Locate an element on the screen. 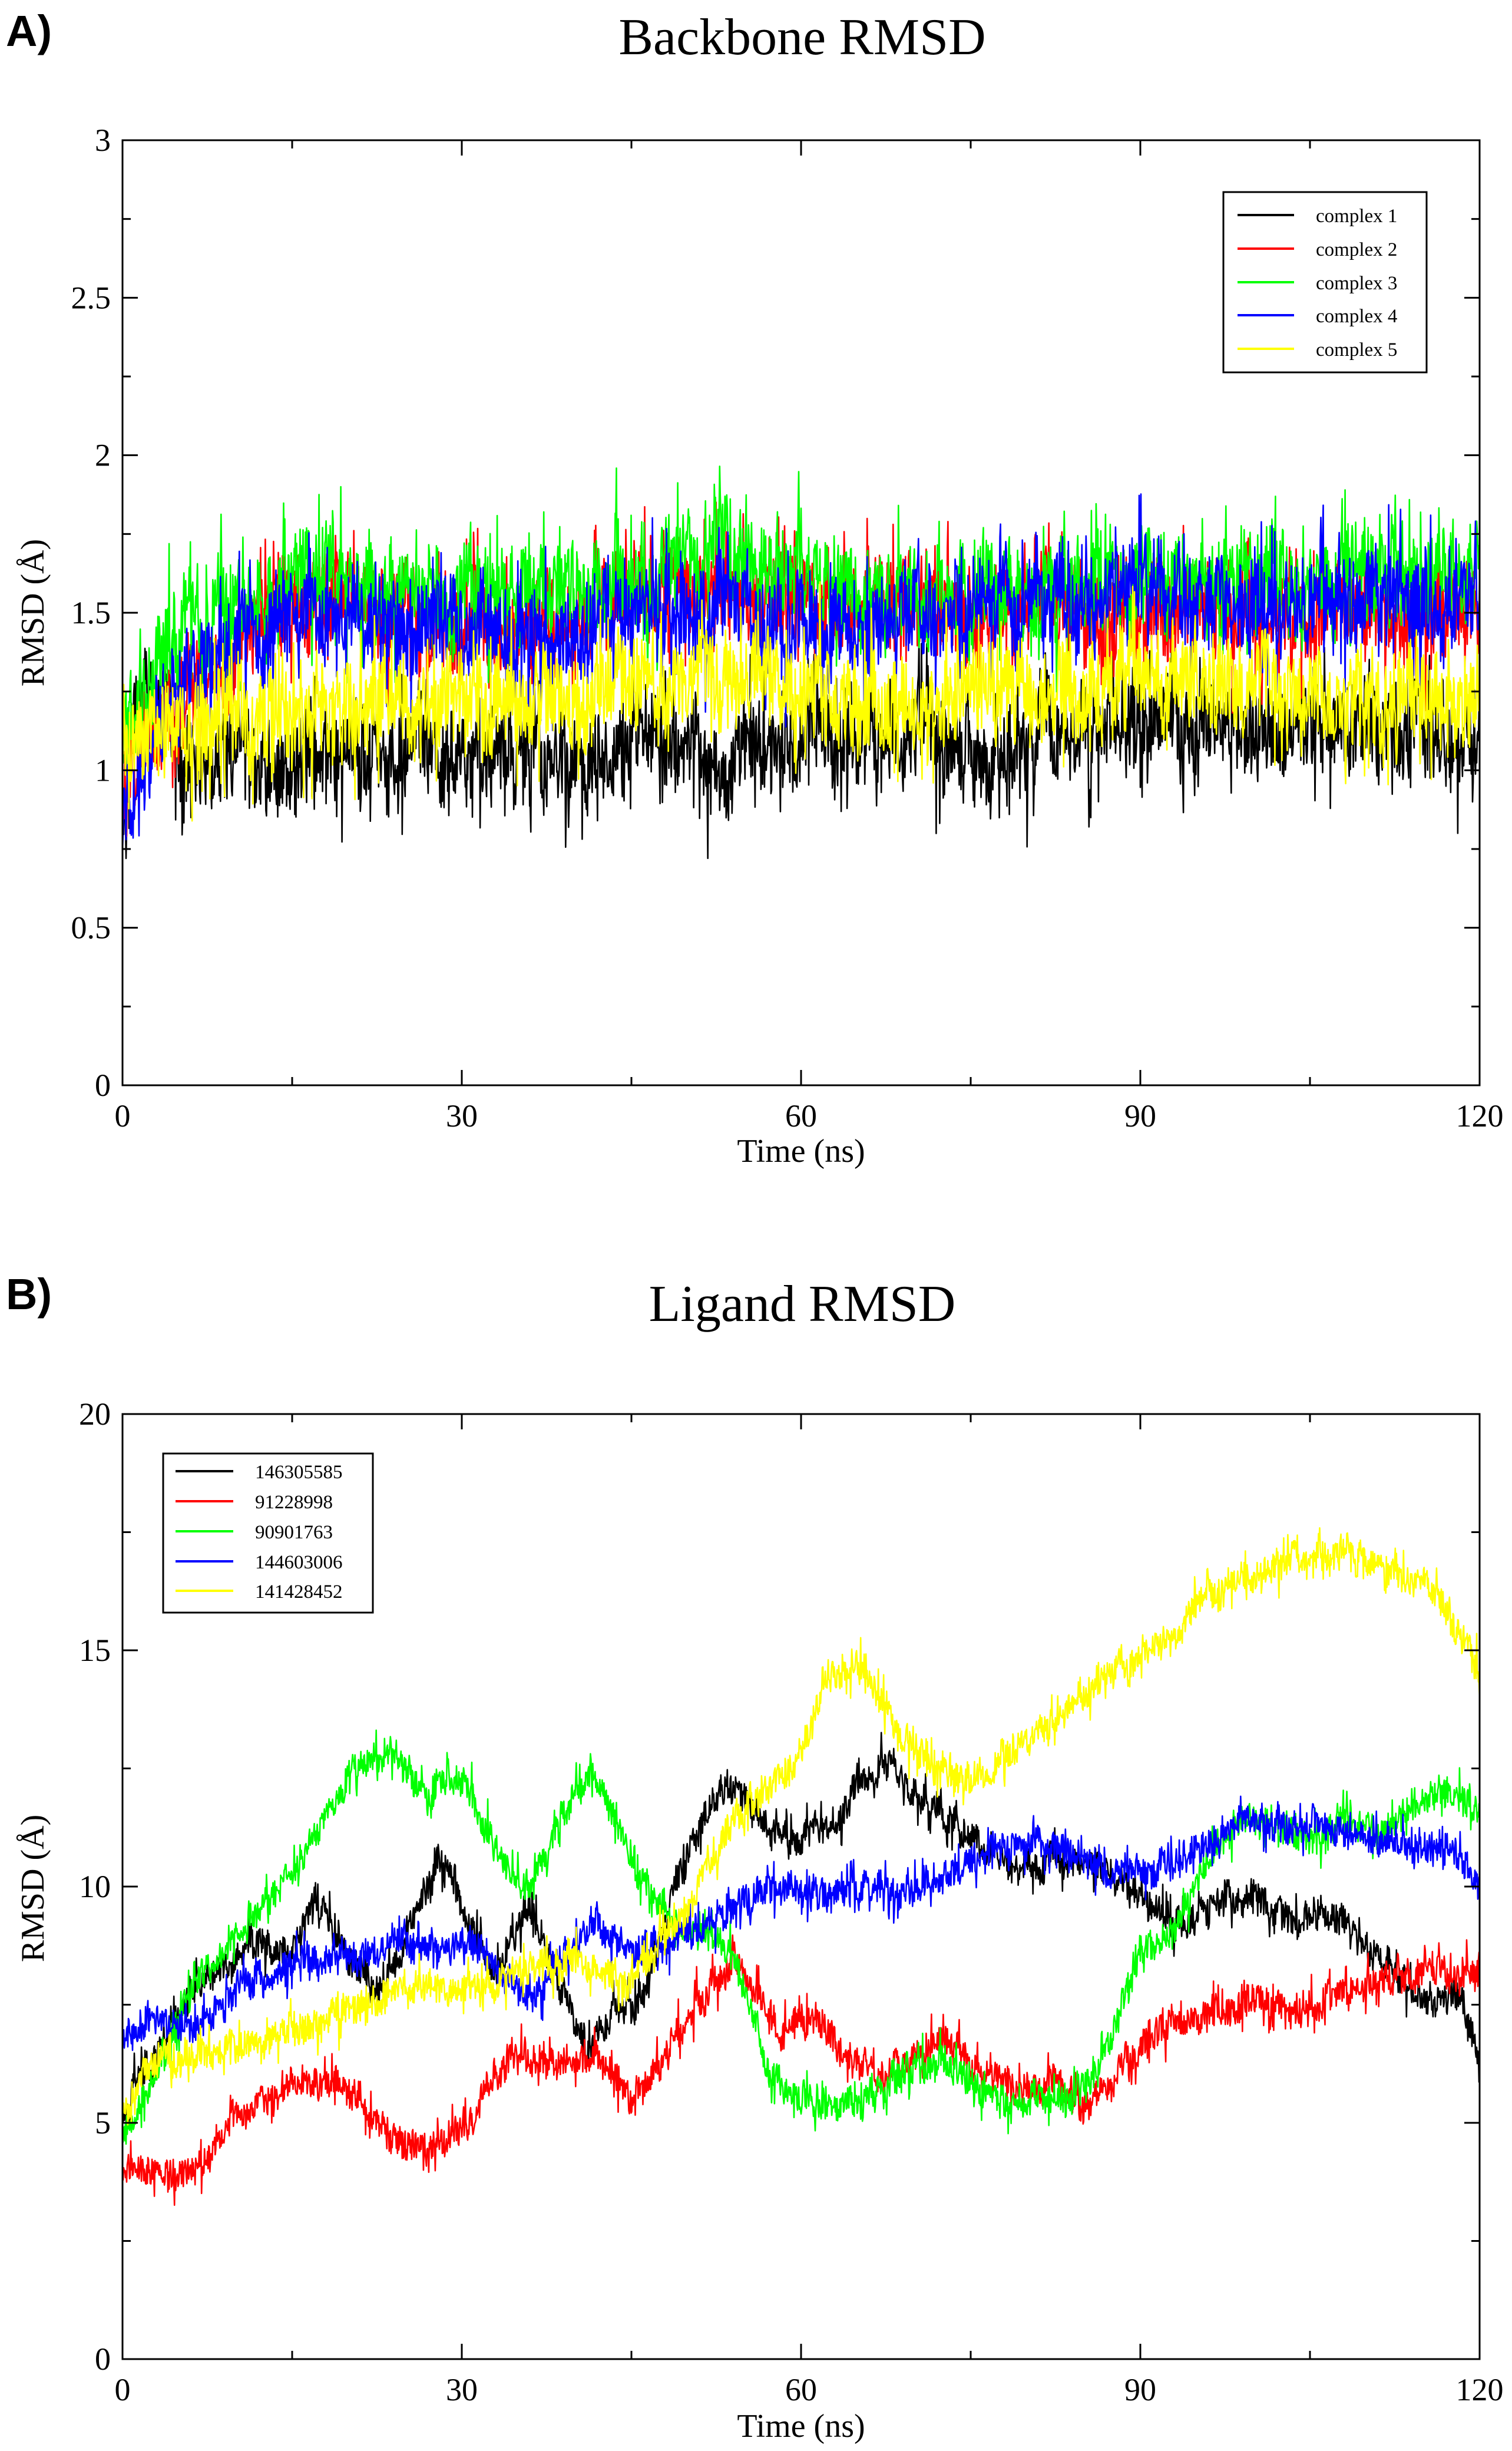  panel-a-series-group is located at coordinates (801, 662).